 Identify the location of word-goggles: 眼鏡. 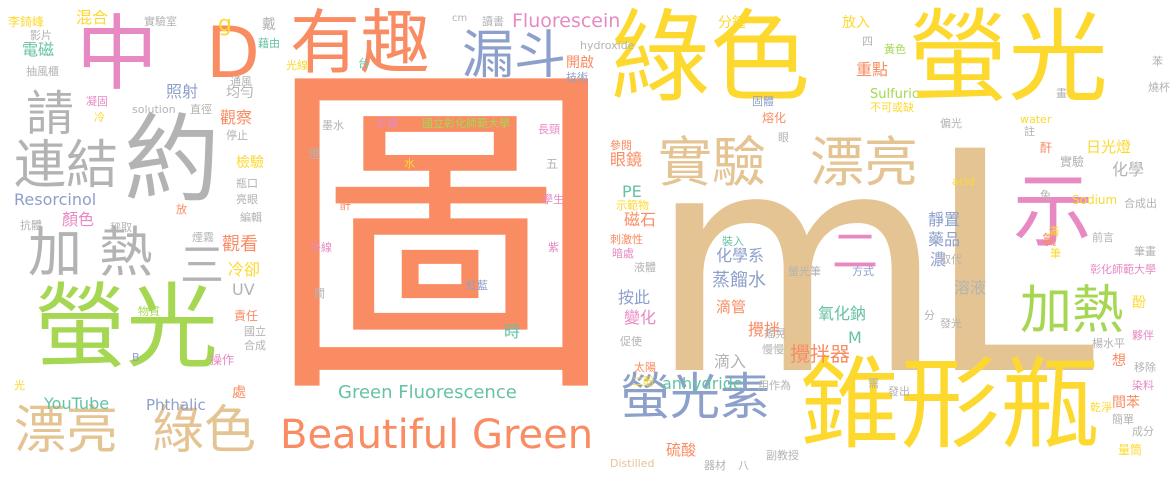
(626, 159).